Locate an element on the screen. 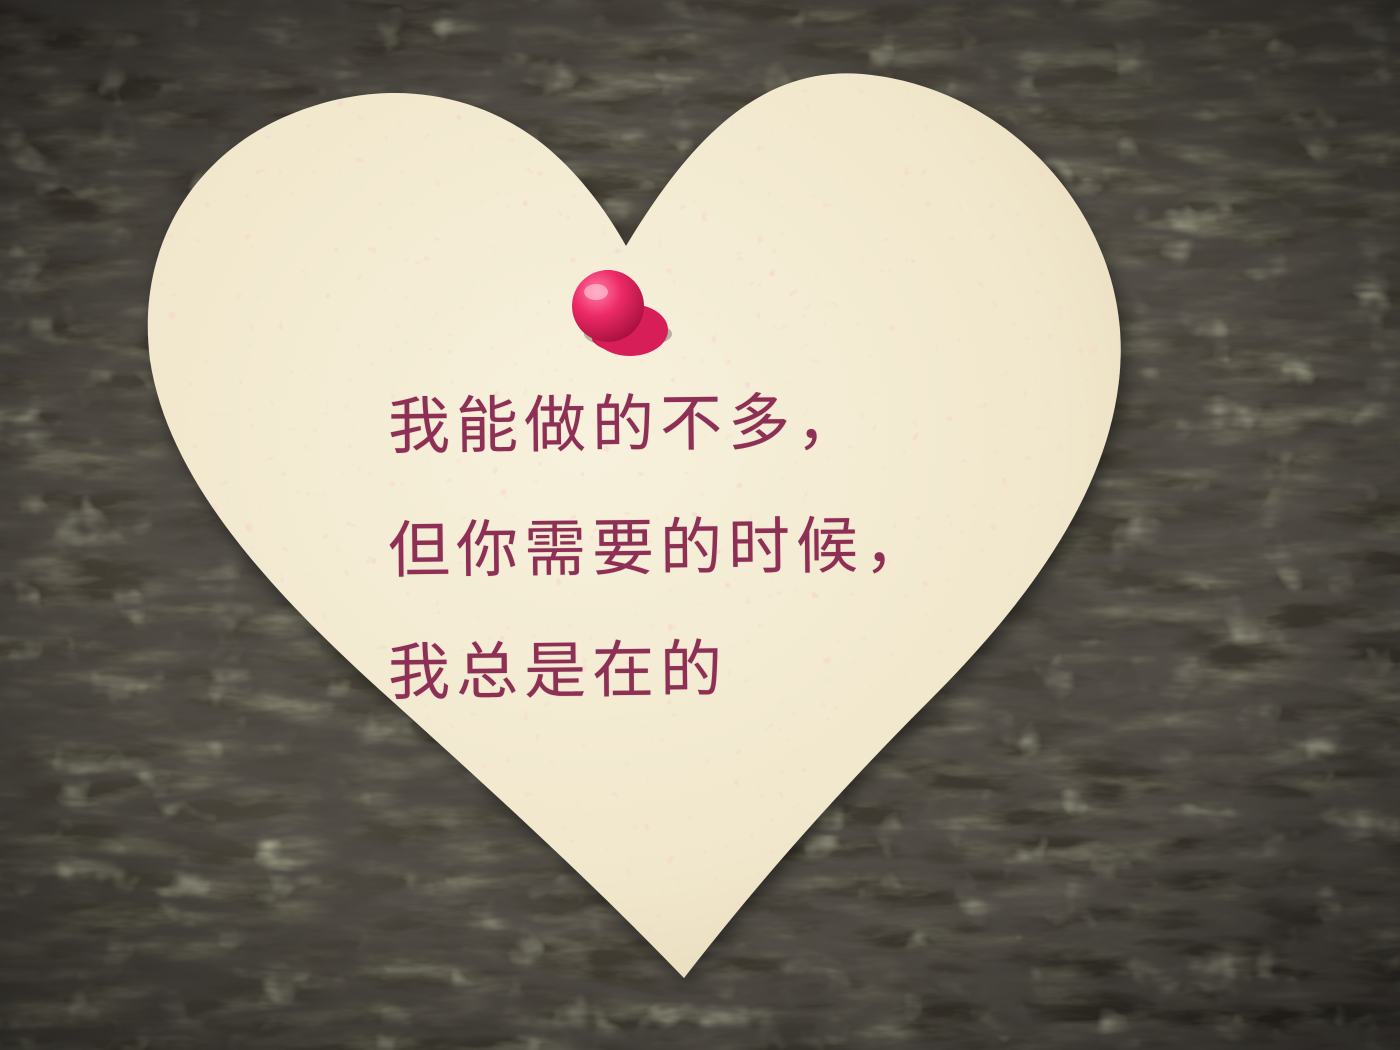  note-text-line-3: 我总是在的 is located at coordinates (558, 670).